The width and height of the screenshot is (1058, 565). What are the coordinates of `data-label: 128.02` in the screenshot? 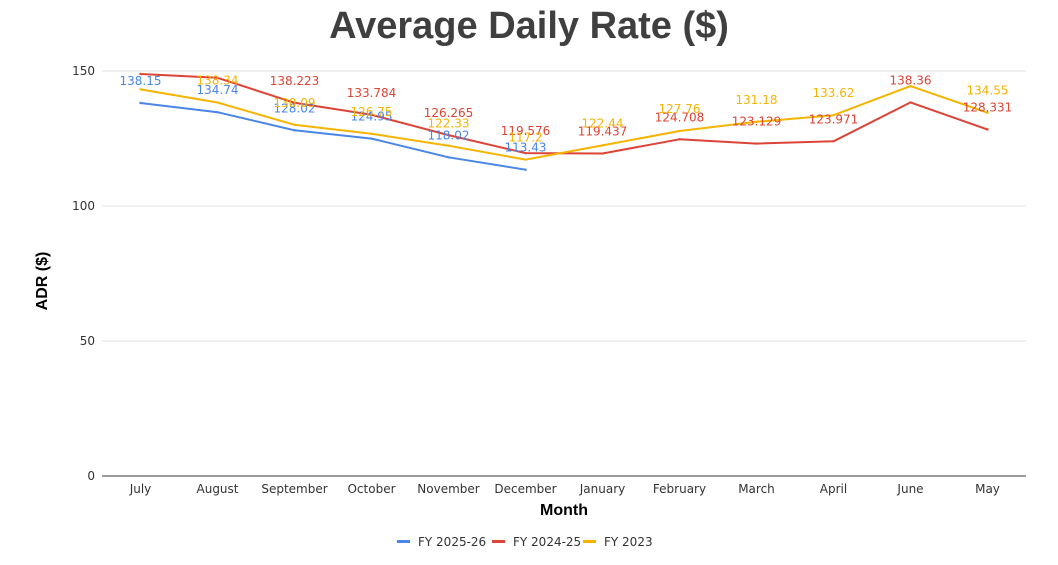 It's located at (295, 108).